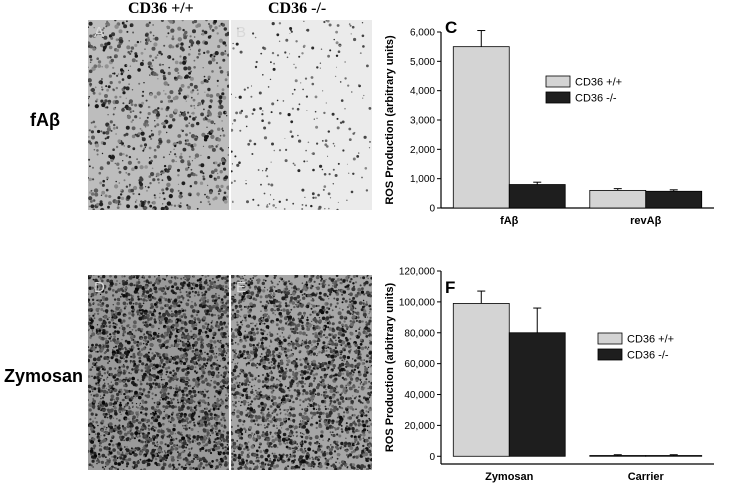  I want to click on column-header-wildtype: CD36 +/+, so click(161, 8).